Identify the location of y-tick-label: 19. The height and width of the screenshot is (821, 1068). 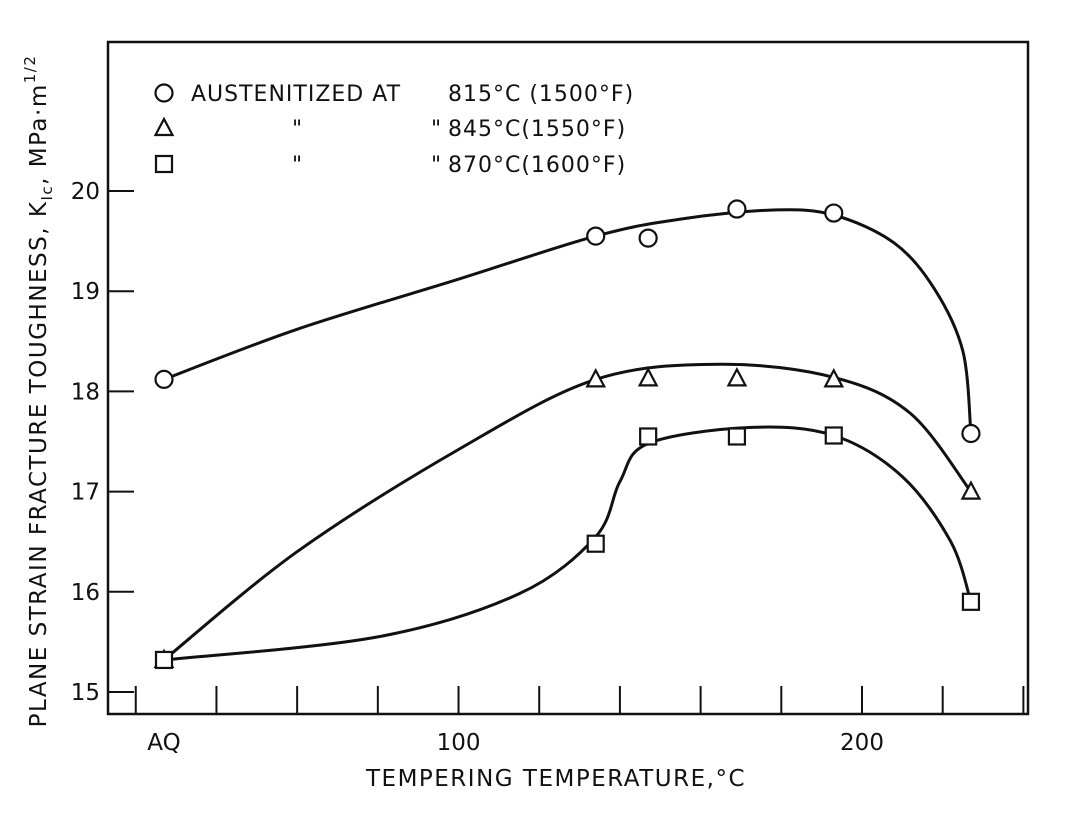
(85, 292).